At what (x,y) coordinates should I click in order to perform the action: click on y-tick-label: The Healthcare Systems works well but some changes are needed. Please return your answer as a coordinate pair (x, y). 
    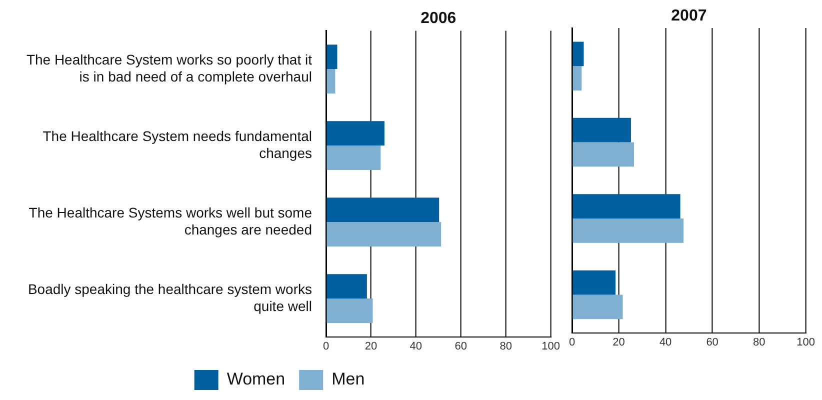
    Looking at the image, I should click on (170, 221).